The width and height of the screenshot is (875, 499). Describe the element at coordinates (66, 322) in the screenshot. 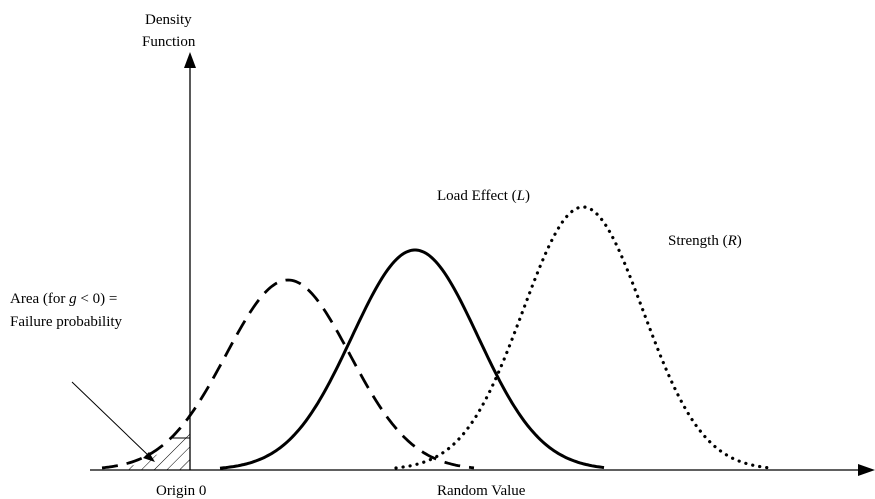

I see `failure-area-label-line2: Failure probability` at that location.